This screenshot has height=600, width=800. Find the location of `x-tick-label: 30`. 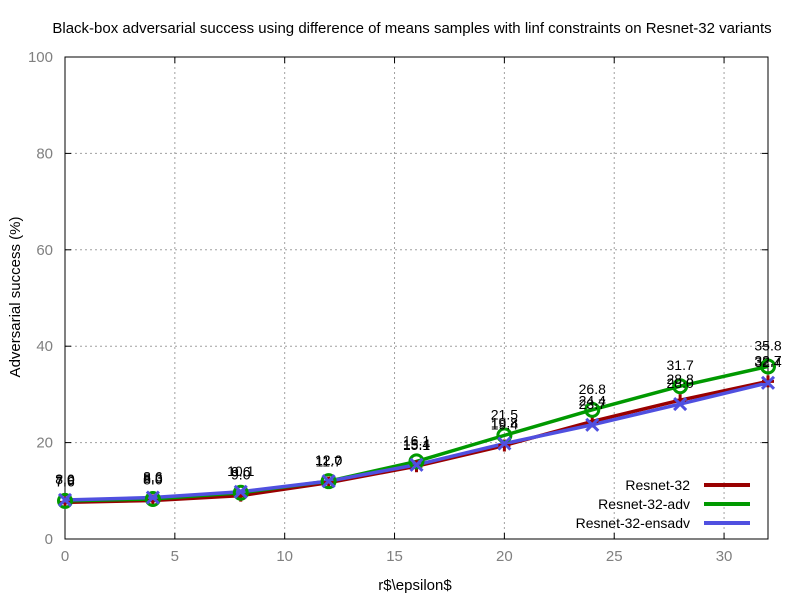

x-tick-label: 30 is located at coordinates (724, 556).